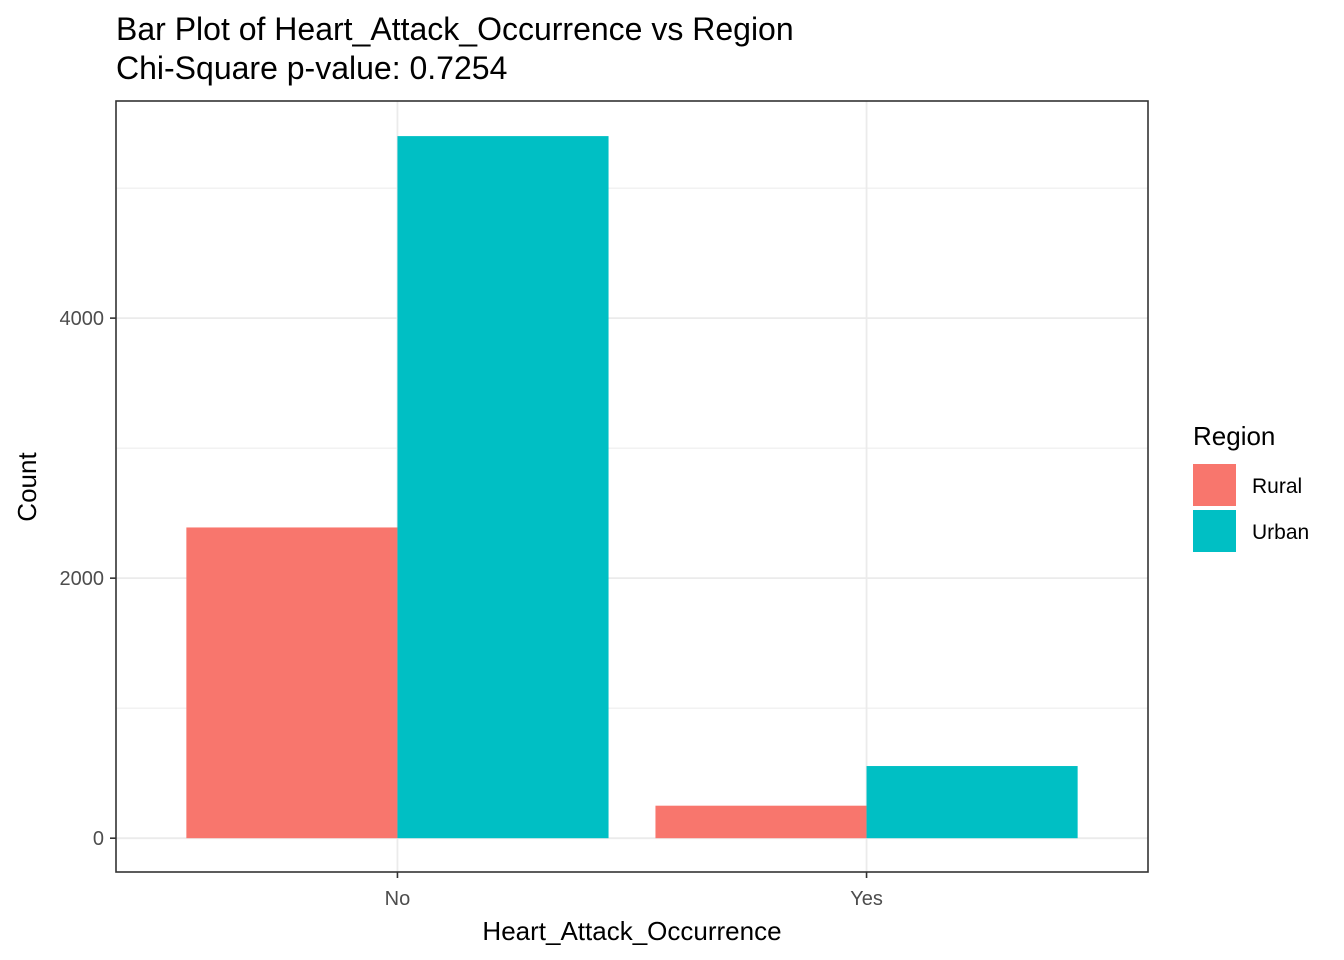 This screenshot has width=1344, height=960. What do you see at coordinates (82, 579) in the screenshot?
I see `y-tick-label: 2000` at bounding box center [82, 579].